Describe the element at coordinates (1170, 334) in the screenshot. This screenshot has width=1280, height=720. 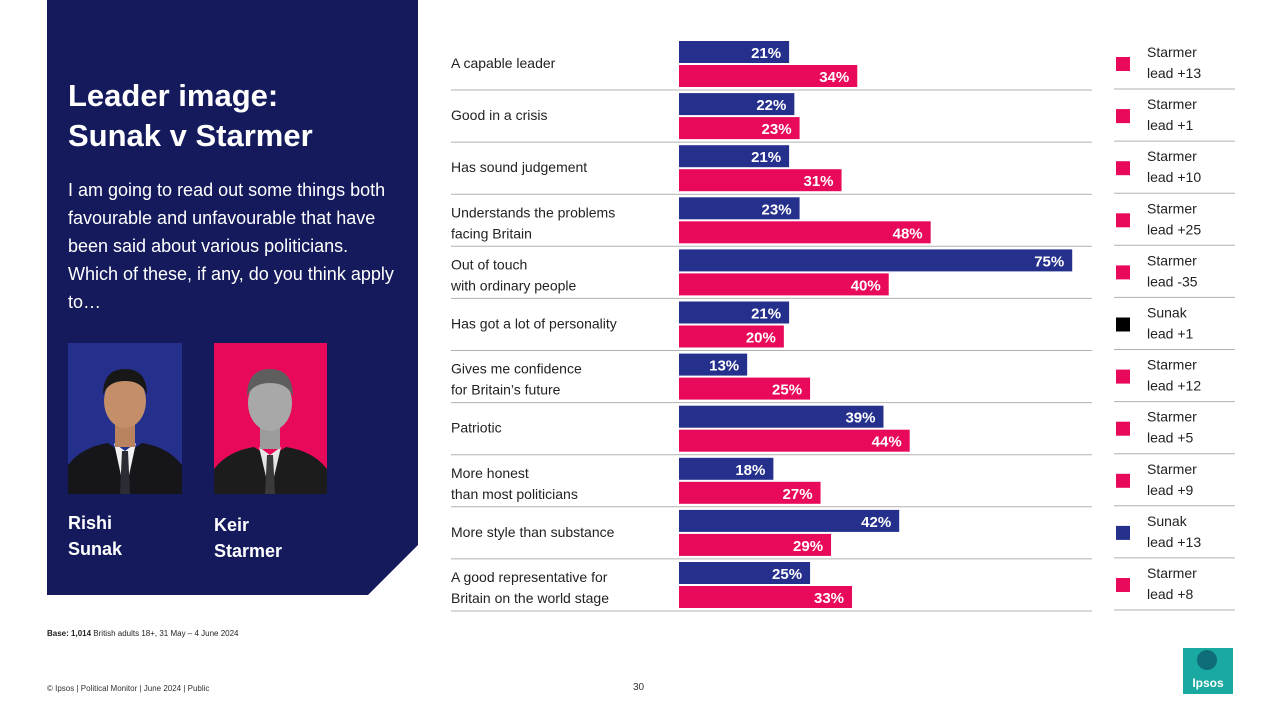
I see `lead-value: lead +1` at that location.